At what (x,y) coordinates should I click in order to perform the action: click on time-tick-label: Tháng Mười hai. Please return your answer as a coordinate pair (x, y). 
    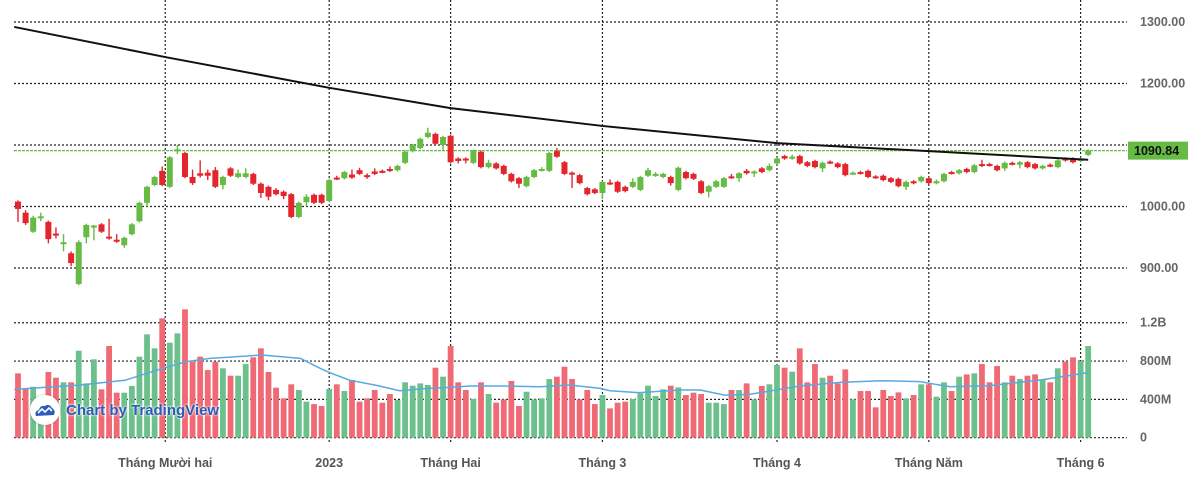
    Looking at the image, I should click on (165, 463).